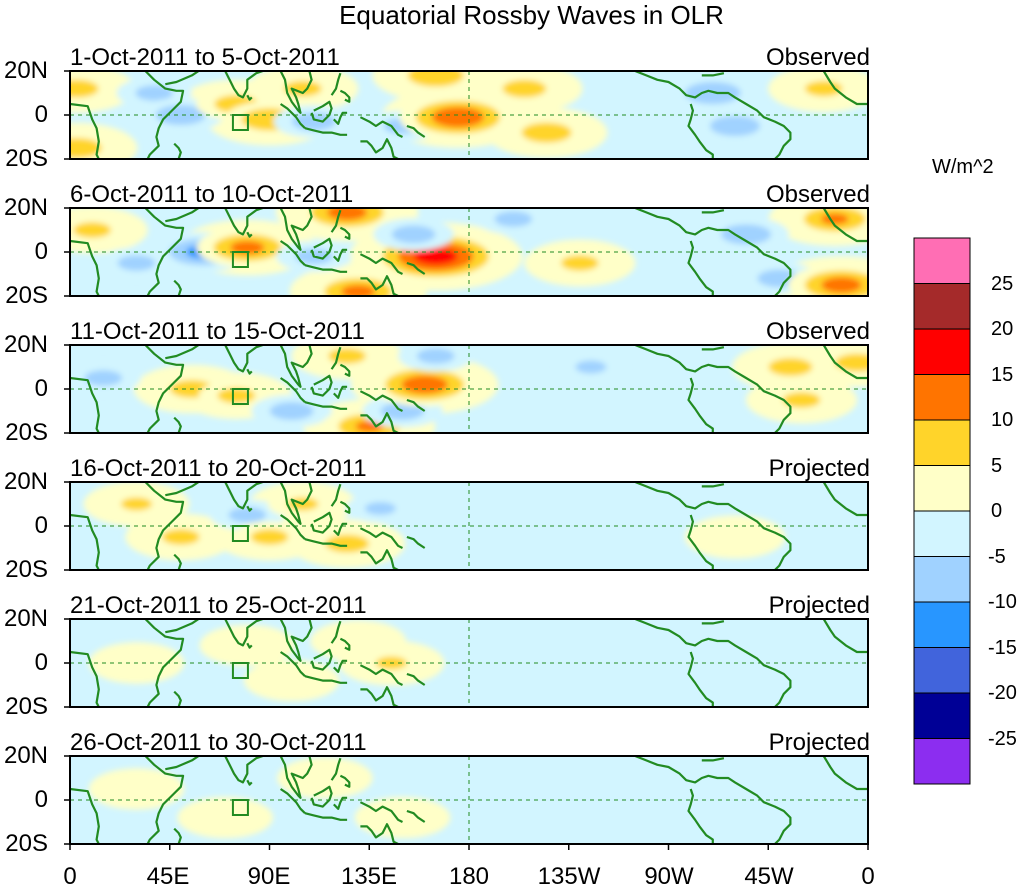  What do you see at coordinates (369, 876) in the screenshot?
I see `lon-label-135e: 135E` at bounding box center [369, 876].